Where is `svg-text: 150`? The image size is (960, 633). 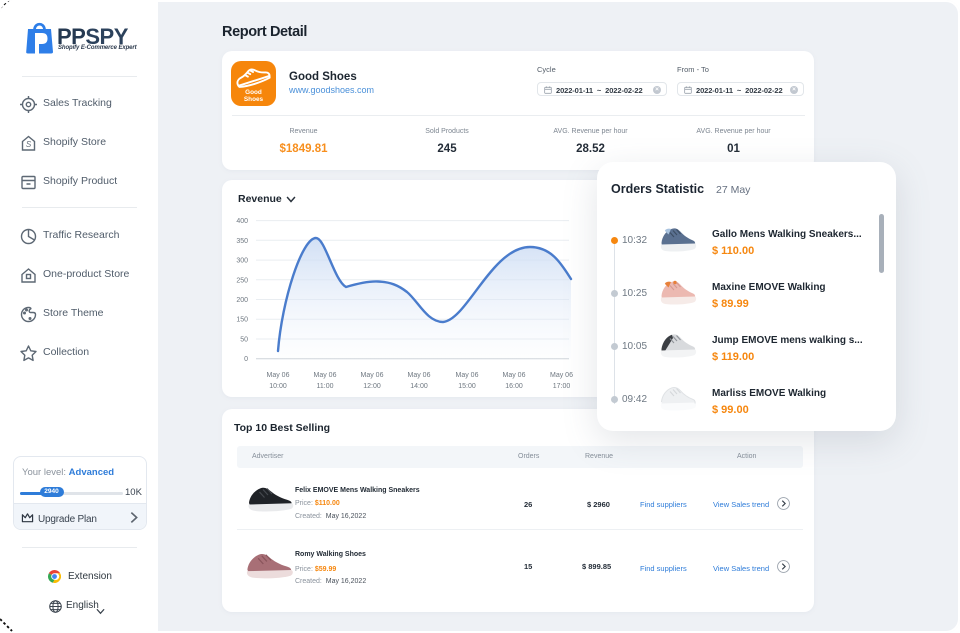 svg-text: 150 is located at coordinates (242, 320).